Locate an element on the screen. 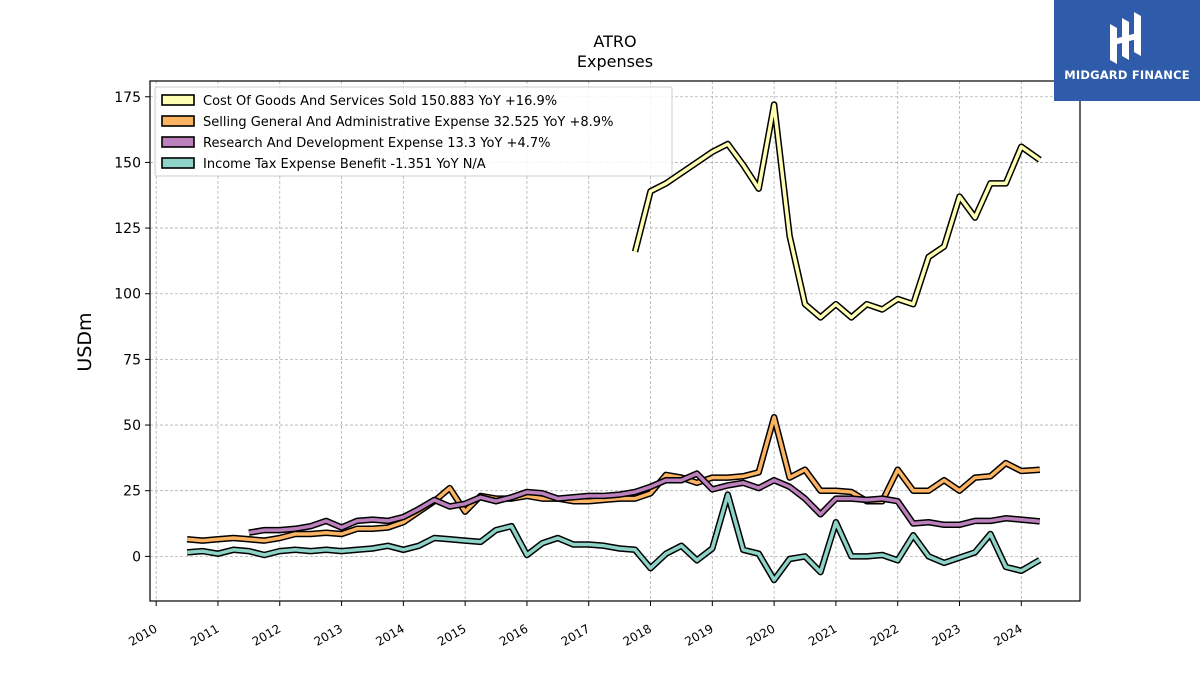  x-tick-label: 2015 is located at coordinates (451, 634).